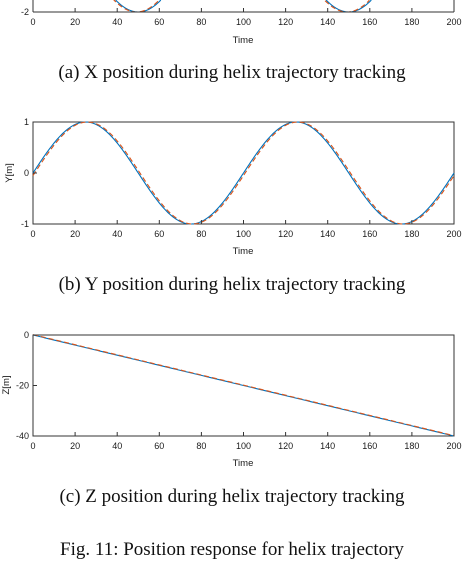  Describe the element at coordinates (243, 234) in the screenshot. I see `chart-y-xtick-label: 100` at that location.